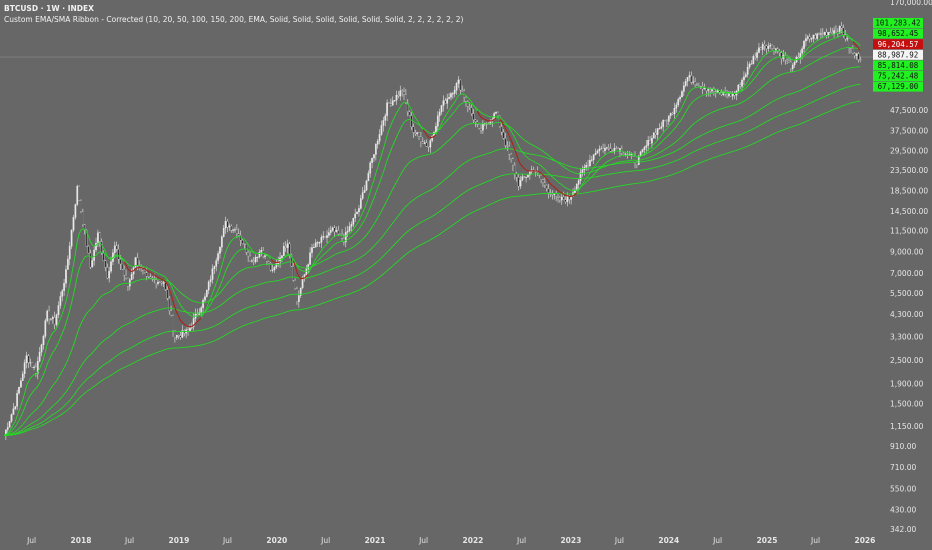 The height and width of the screenshot is (550, 932). What do you see at coordinates (864, 540) in the screenshot?
I see `x-tick-label: 2026` at bounding box center [864, 540].